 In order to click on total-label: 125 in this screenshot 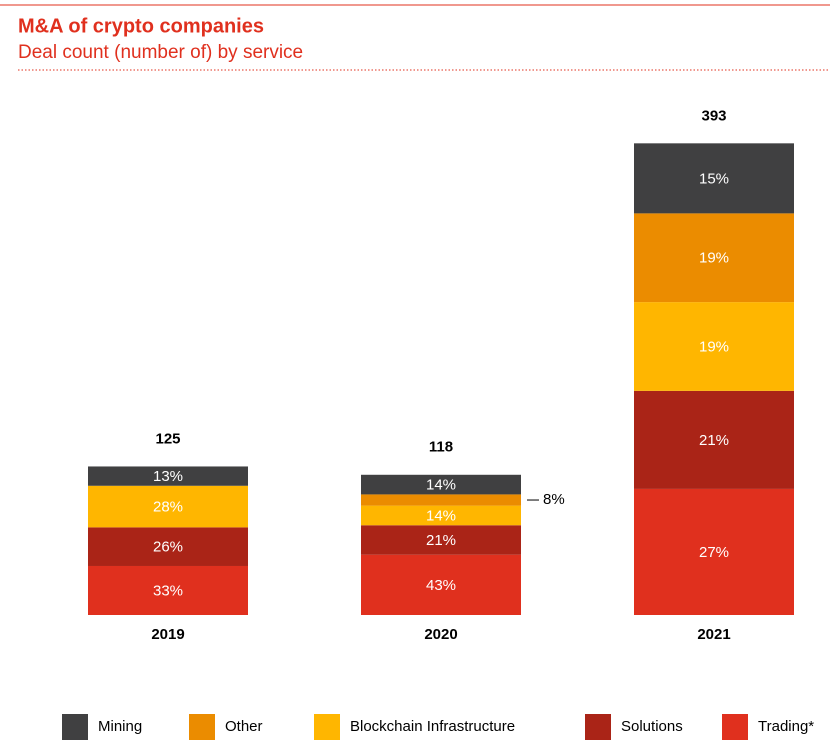, I will do `click(167, 438)`.